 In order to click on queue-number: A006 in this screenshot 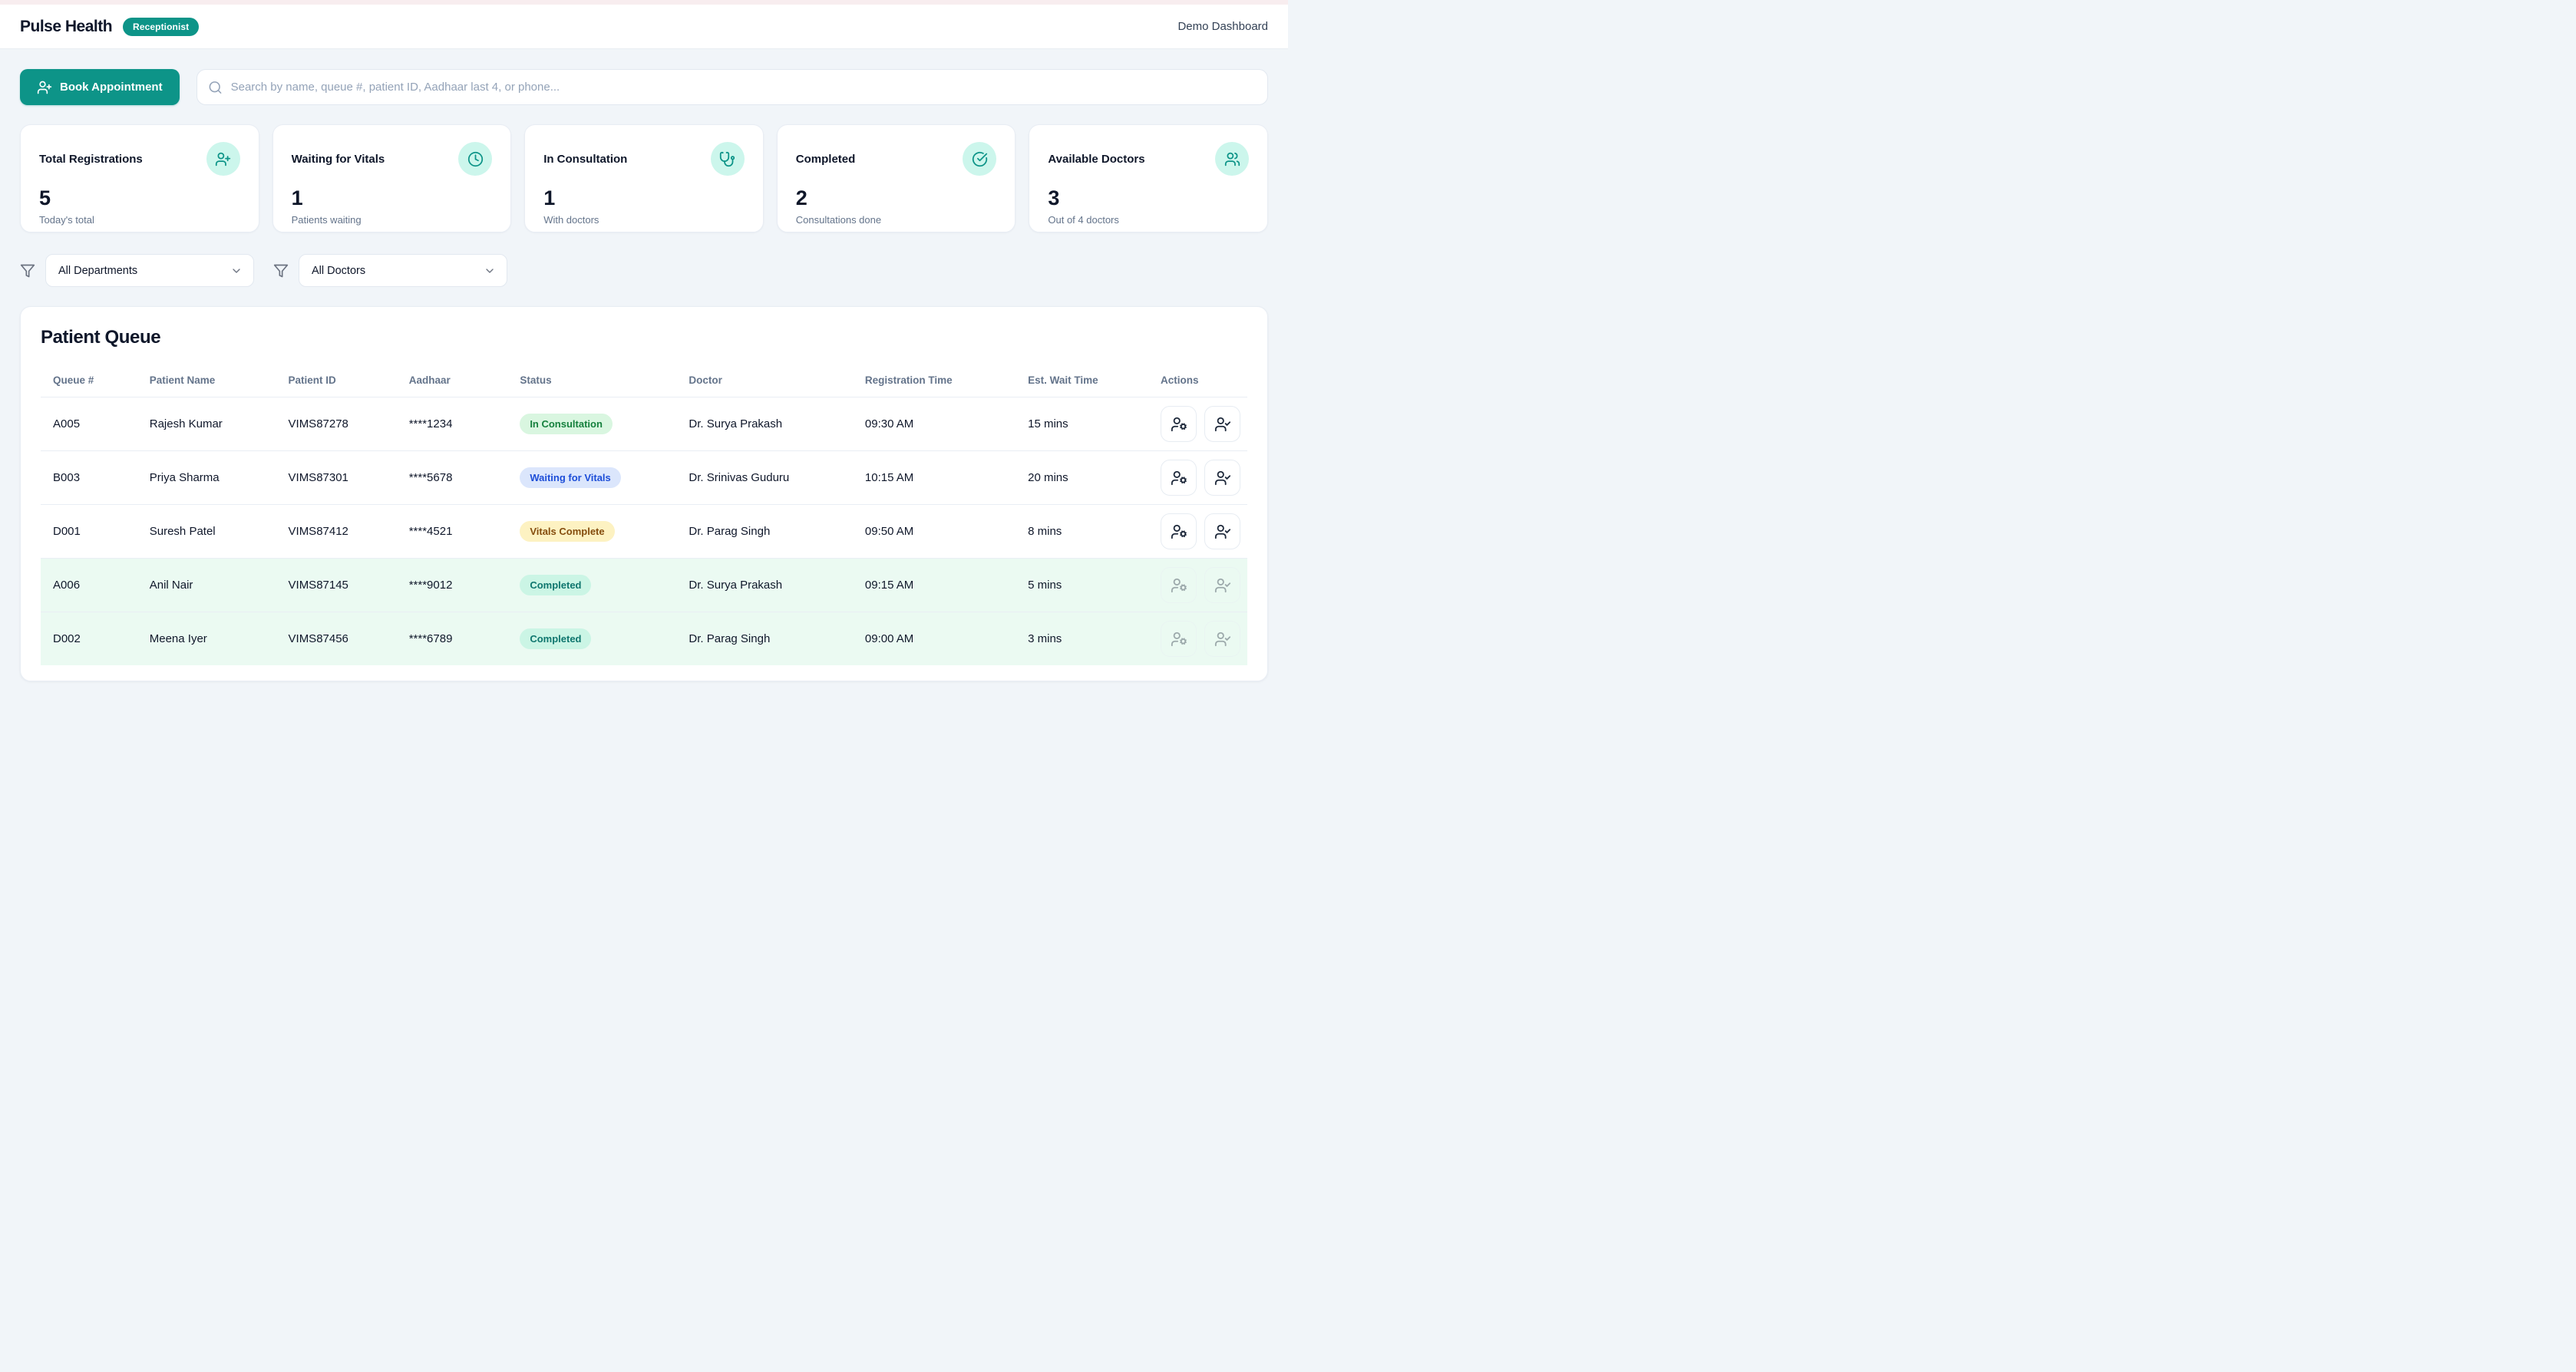, I will do `click(67, 586)`.